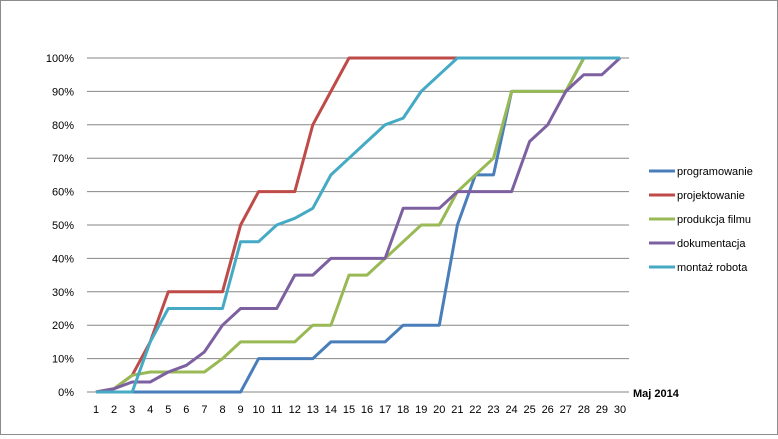  Describe the element at coordinates (63, 293) in the screenshot. I see `y-tick-label: 30%` at that location.